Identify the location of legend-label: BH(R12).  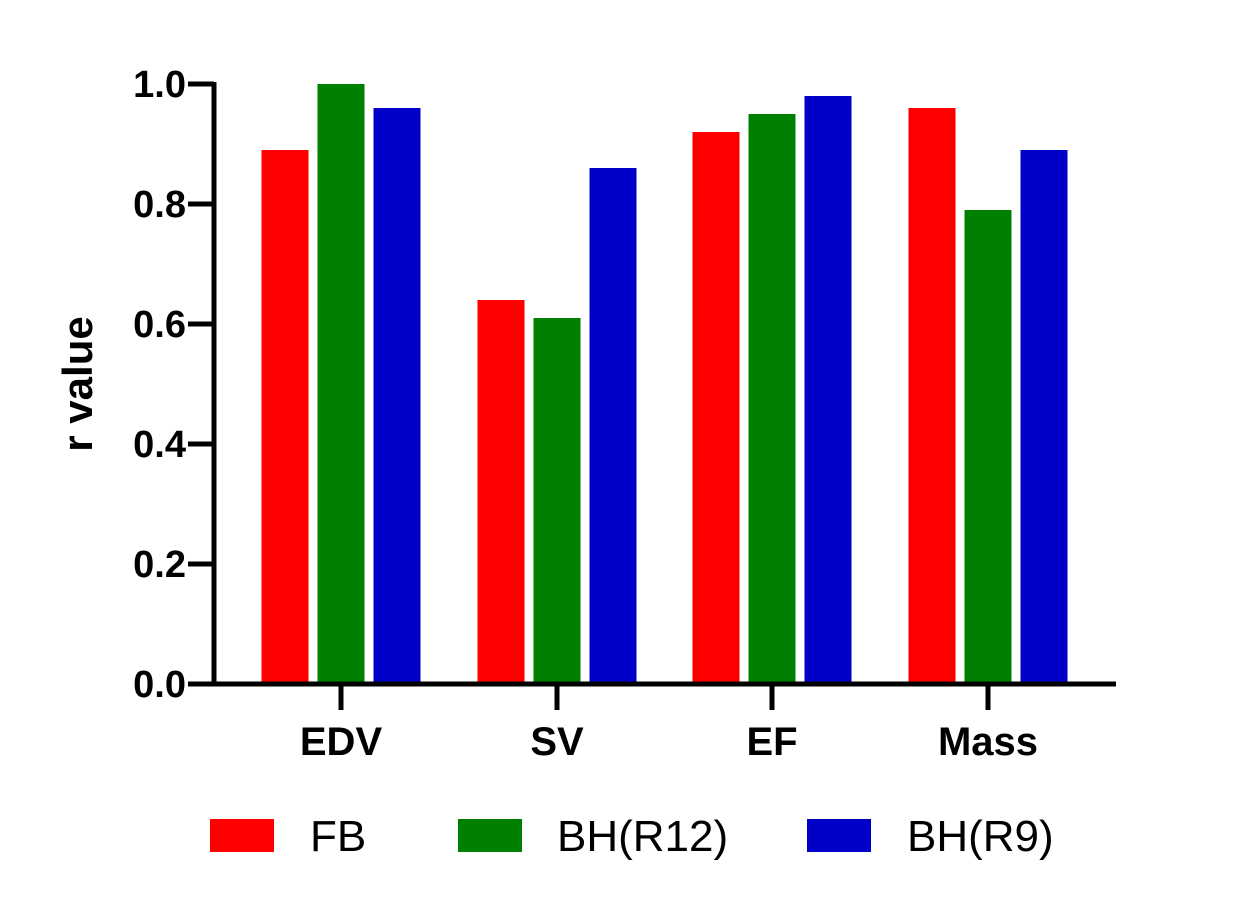
(642, 836).